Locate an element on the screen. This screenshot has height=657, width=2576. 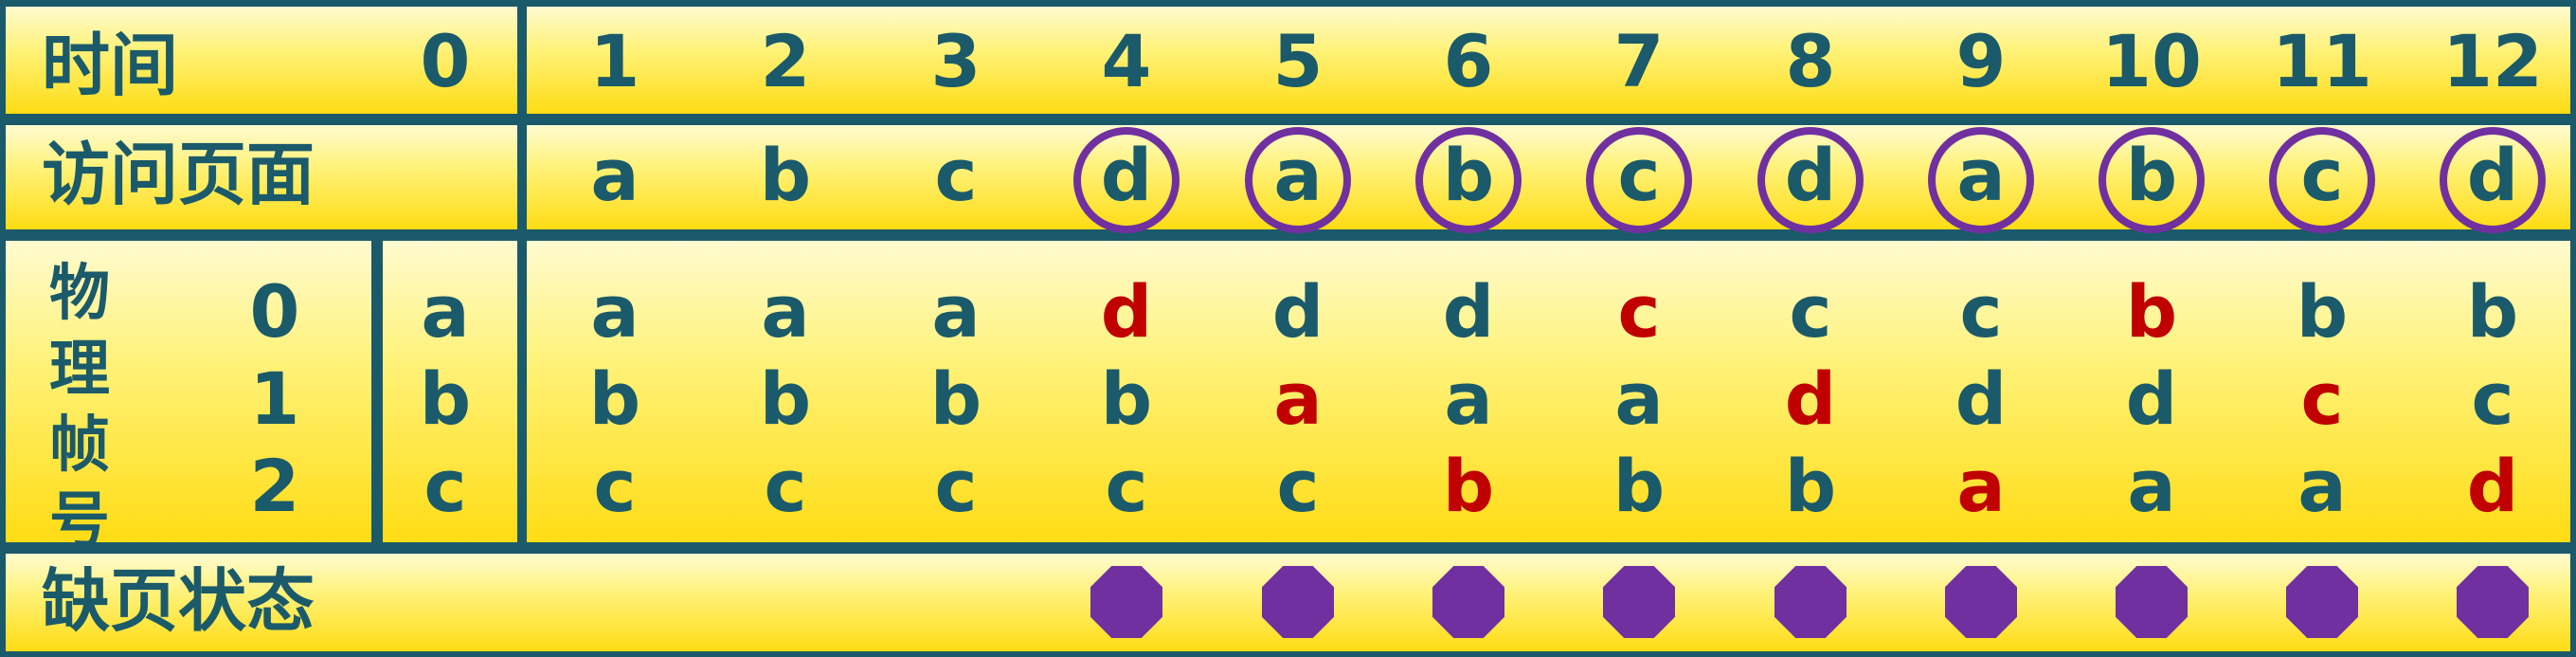
frame-label-char: 理 is located at coordinates (79, 370).